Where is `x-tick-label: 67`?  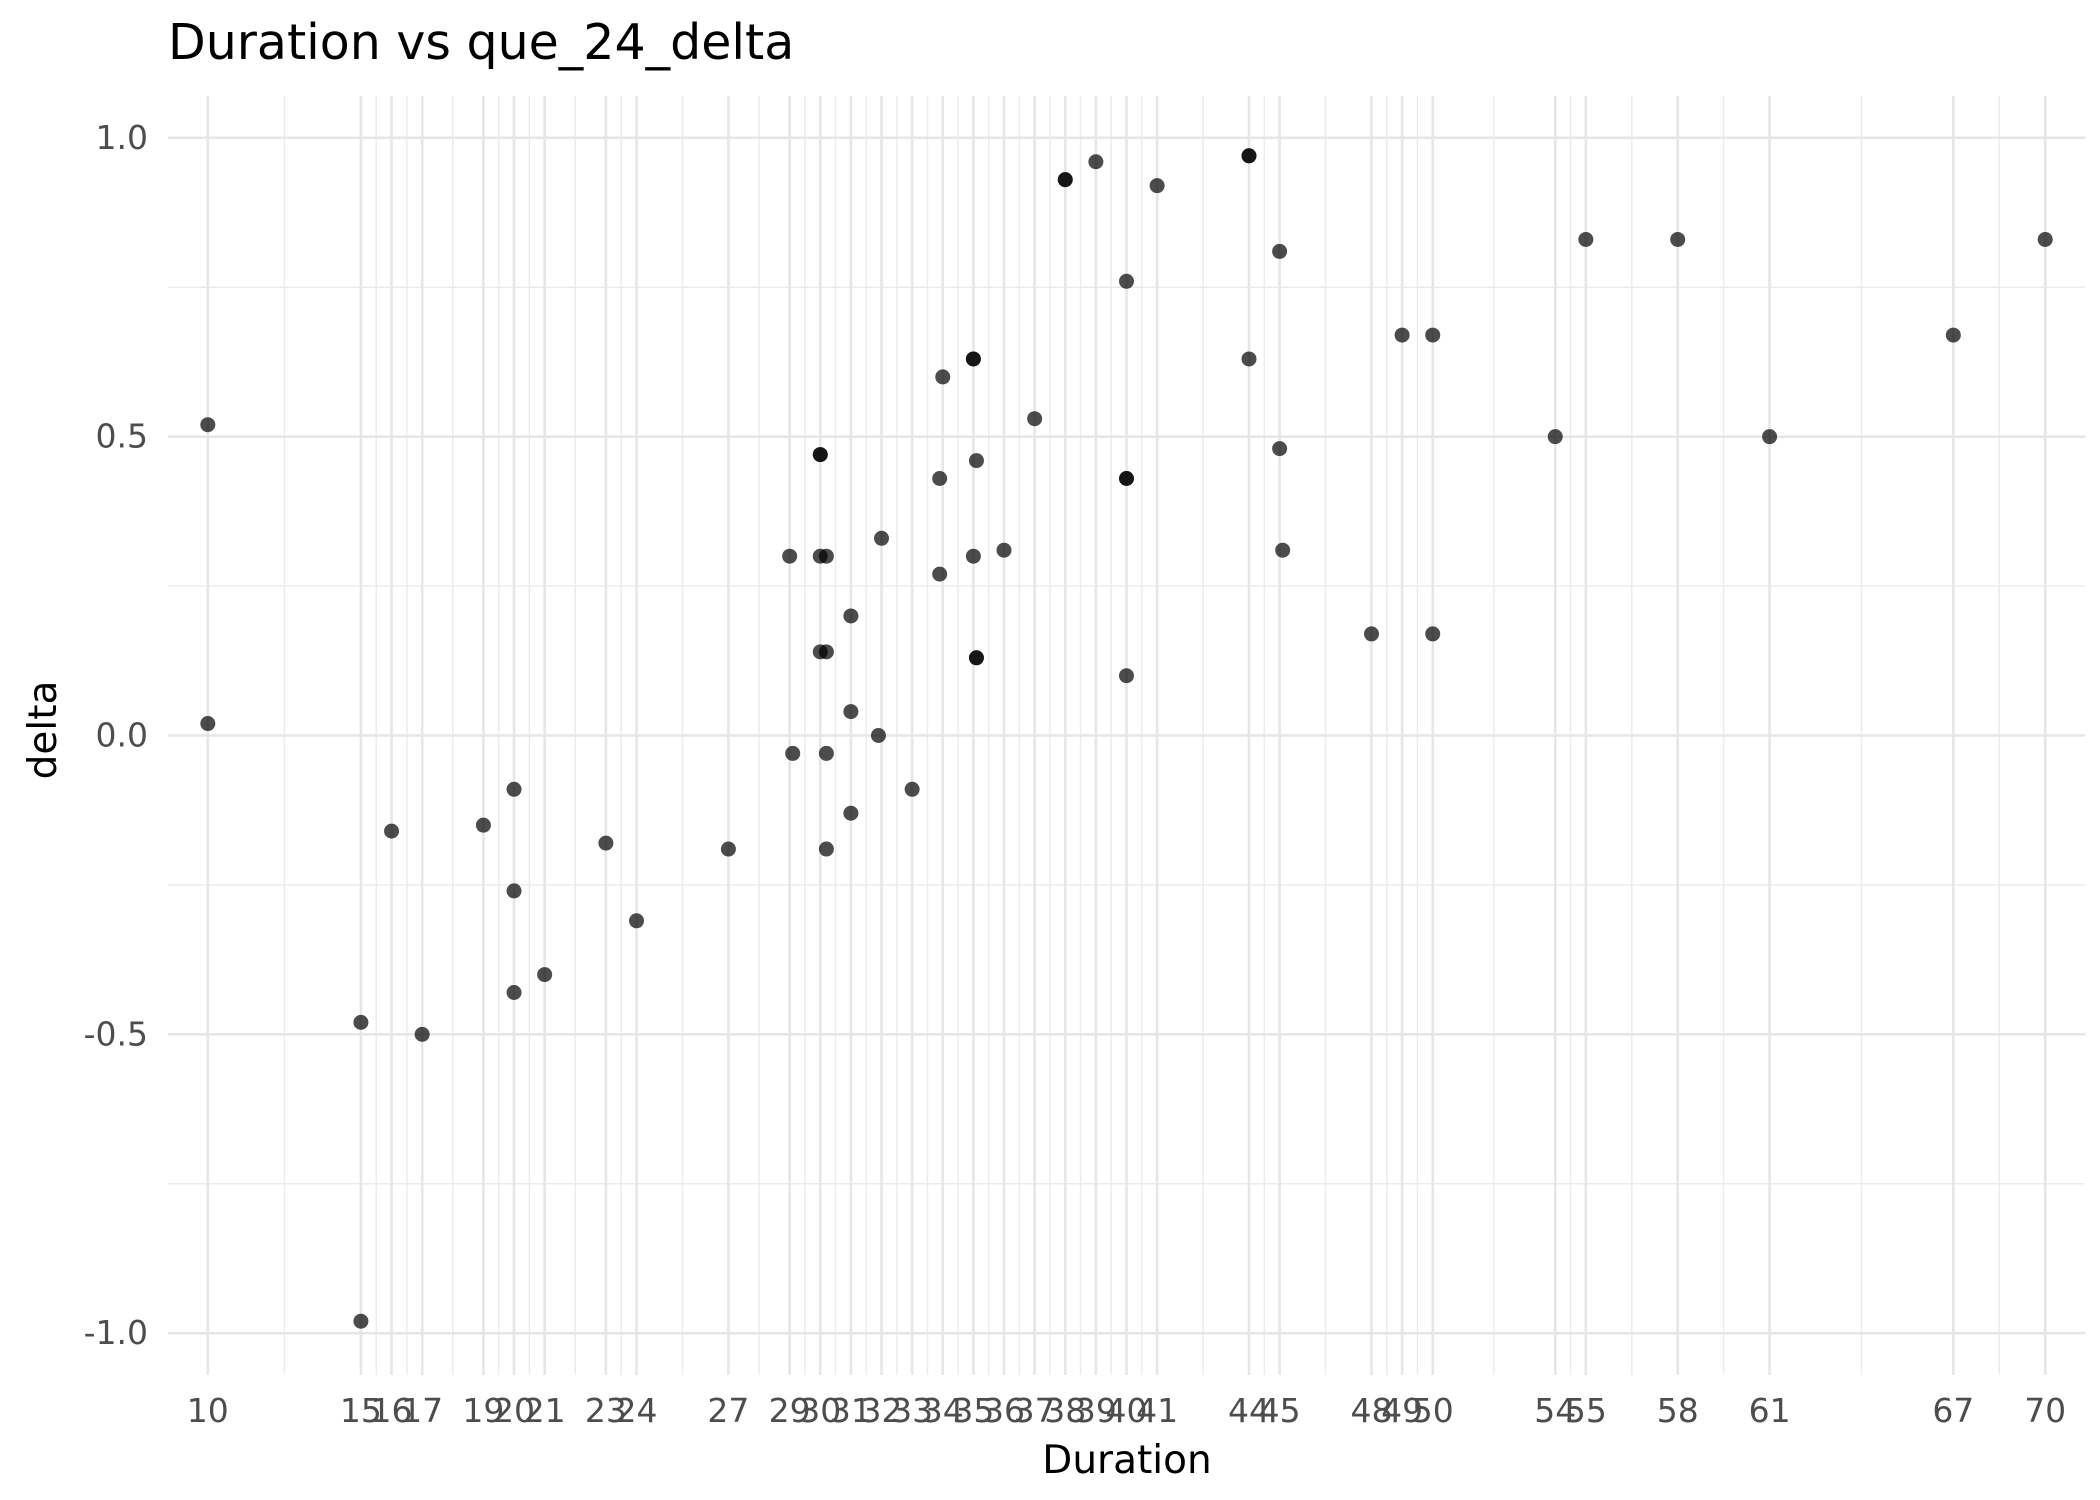
x-tick-label: 67 is located at coordinates (1953, 1410).